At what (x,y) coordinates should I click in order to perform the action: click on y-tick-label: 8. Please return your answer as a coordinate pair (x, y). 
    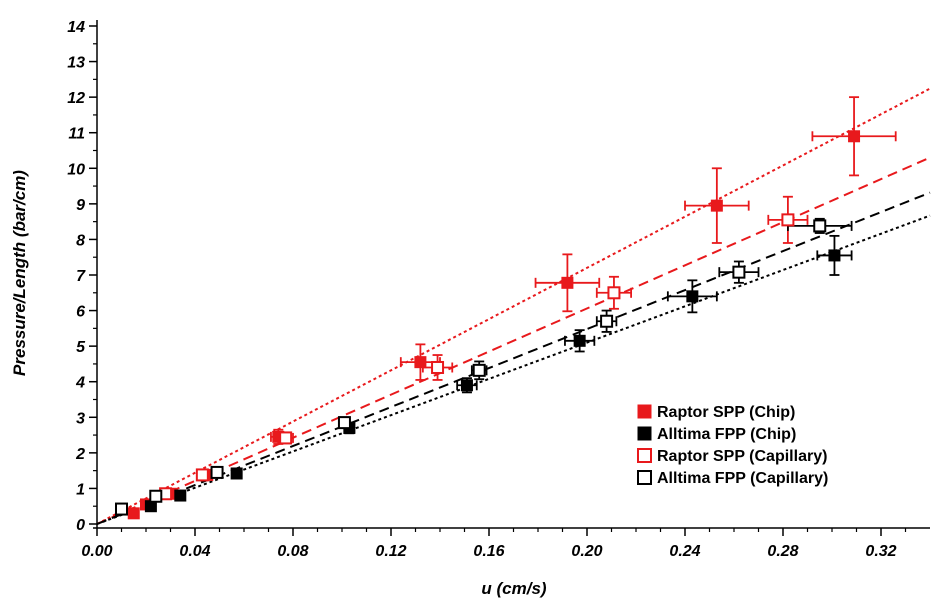
    Looking at the image, I should click on (80, 240).